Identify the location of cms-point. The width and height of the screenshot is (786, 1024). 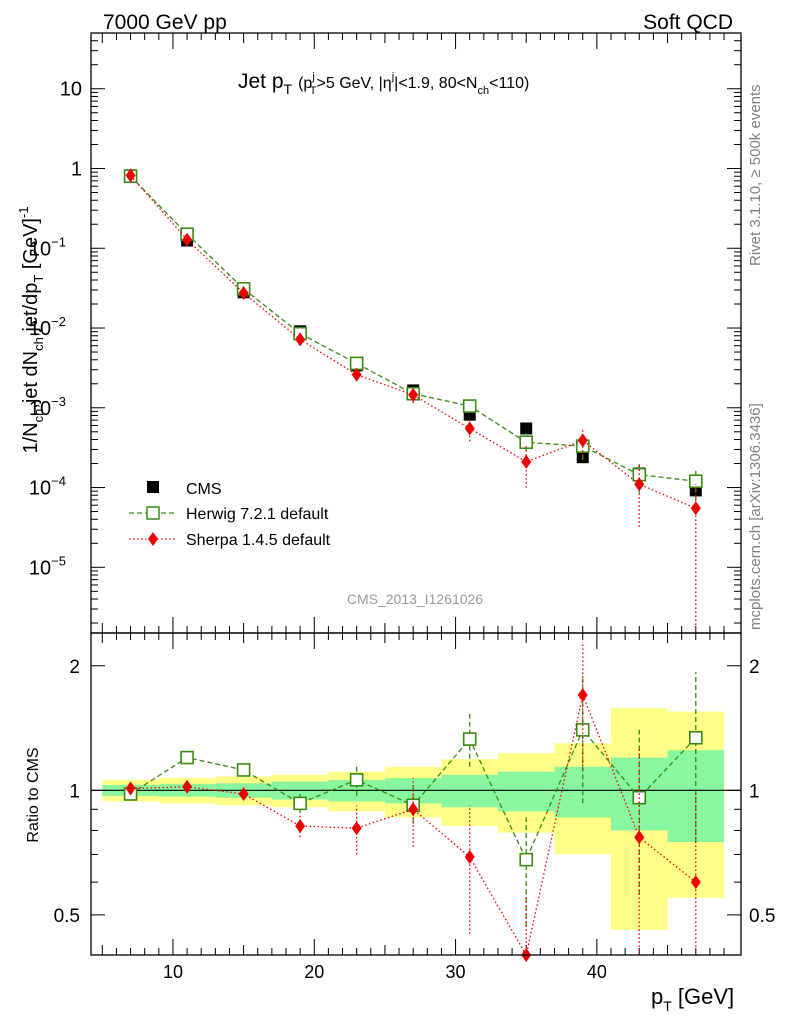
(526, 428).